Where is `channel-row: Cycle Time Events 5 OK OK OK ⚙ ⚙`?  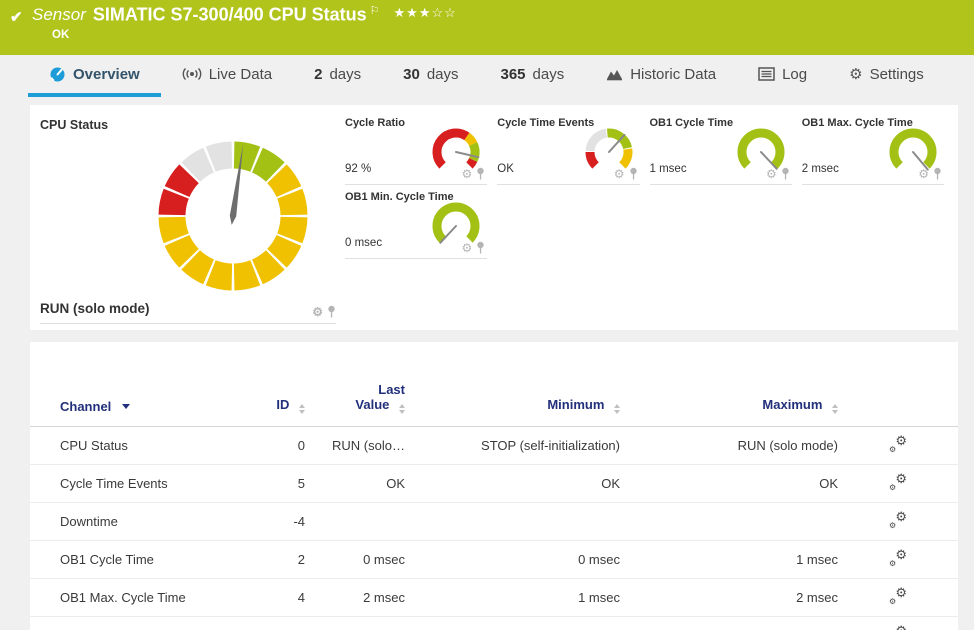
channel-row: Cycle Time Events 5 OK OK OK ⚙ ⚙ is located at coordinates (494, 483).